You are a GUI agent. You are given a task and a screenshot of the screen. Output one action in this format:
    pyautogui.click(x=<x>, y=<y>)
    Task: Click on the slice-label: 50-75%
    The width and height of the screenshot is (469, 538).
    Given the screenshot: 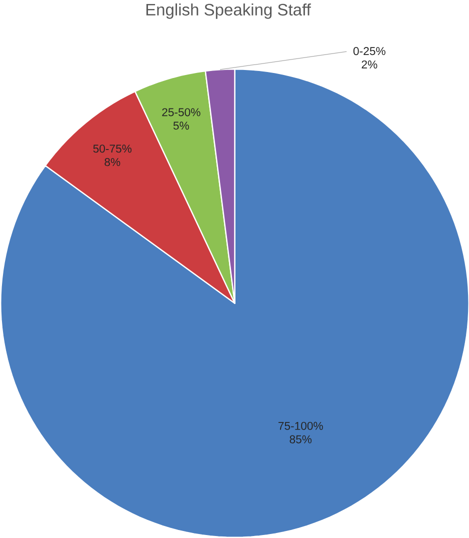 What is the action you would take?
    pyautogui.click(x=112, y=148)
    